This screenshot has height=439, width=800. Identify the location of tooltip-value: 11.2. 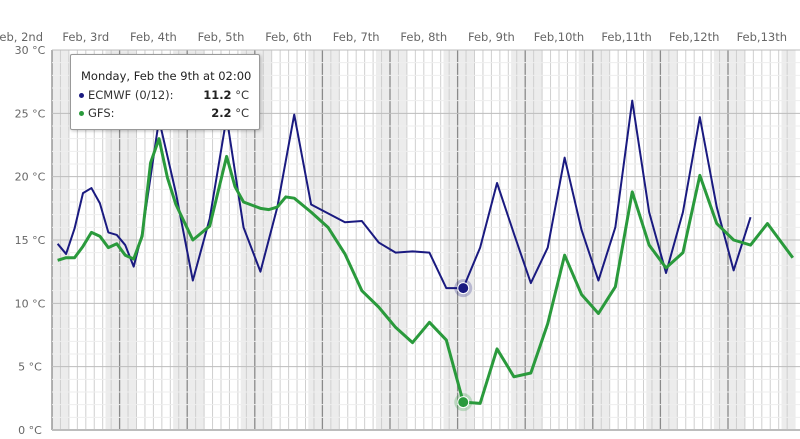
(217, 95).